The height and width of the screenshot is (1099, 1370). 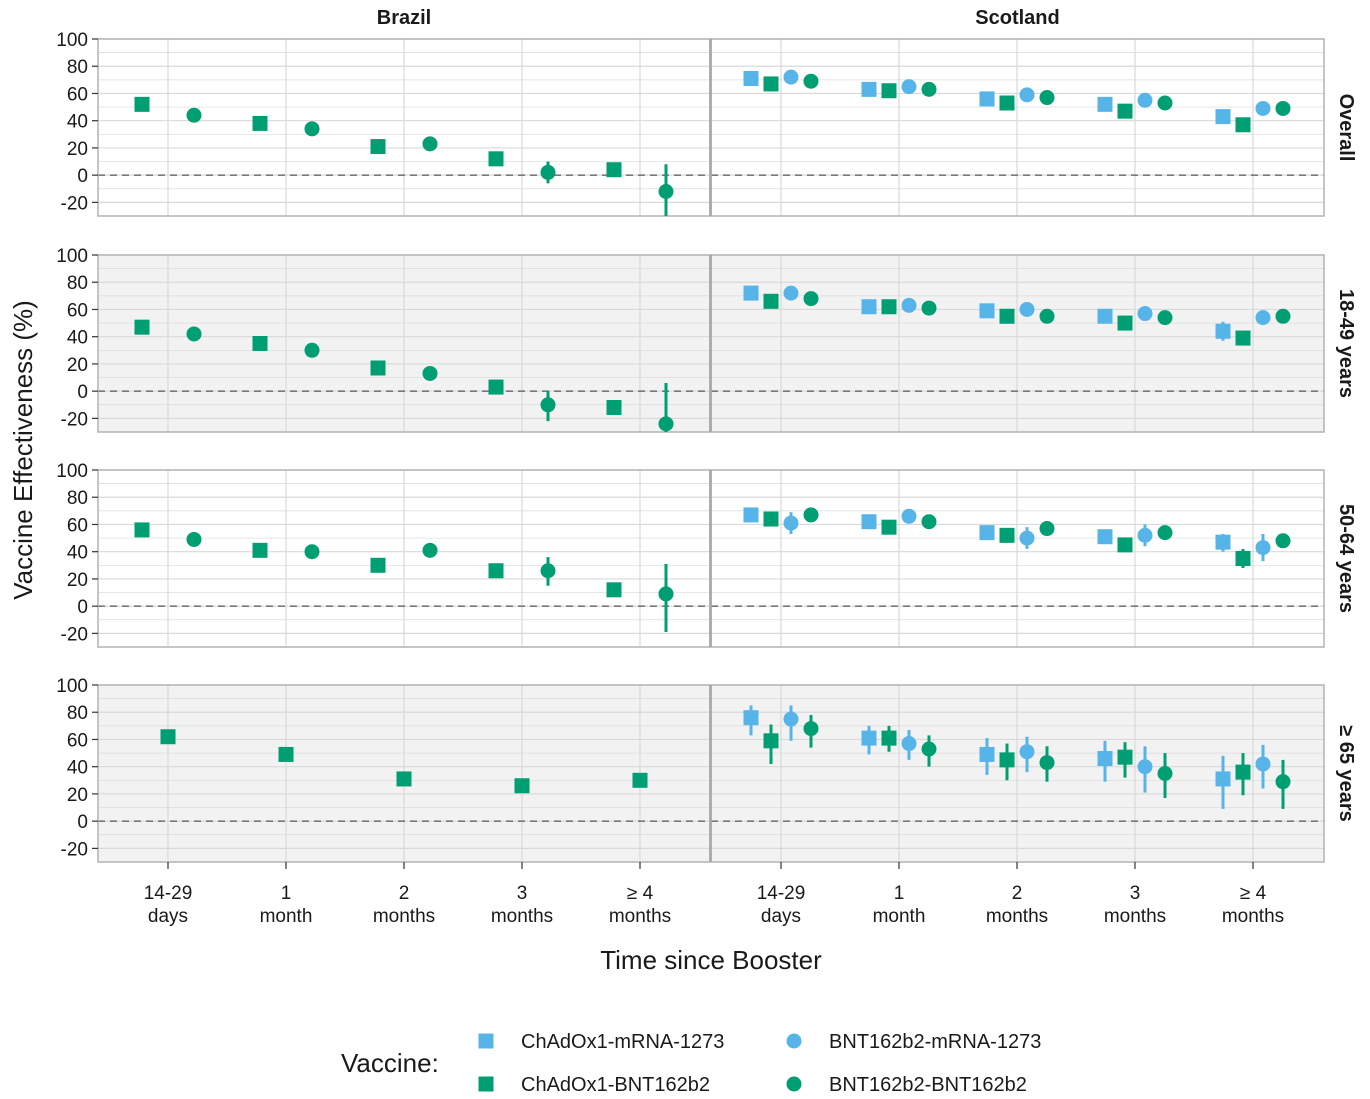 I want to click on facet-label-50-64-years: 50-64 years, so click(x=1346, y=558).